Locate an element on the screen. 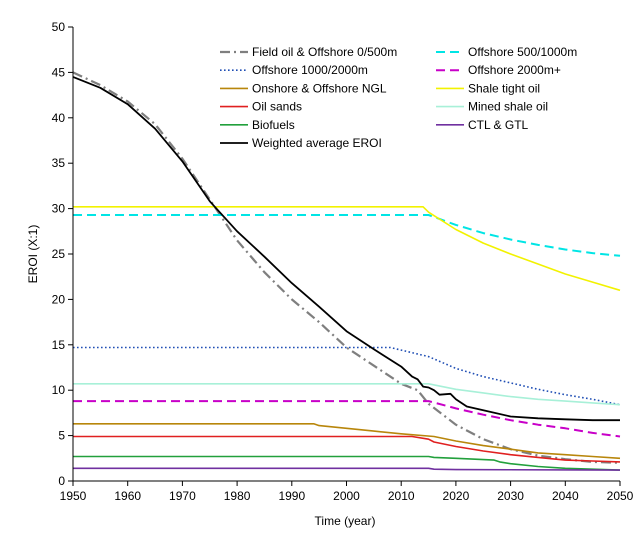 The height and width of the screenshot is (545, 635). y-tick-label: 40 is located at coordinates (59, 118).